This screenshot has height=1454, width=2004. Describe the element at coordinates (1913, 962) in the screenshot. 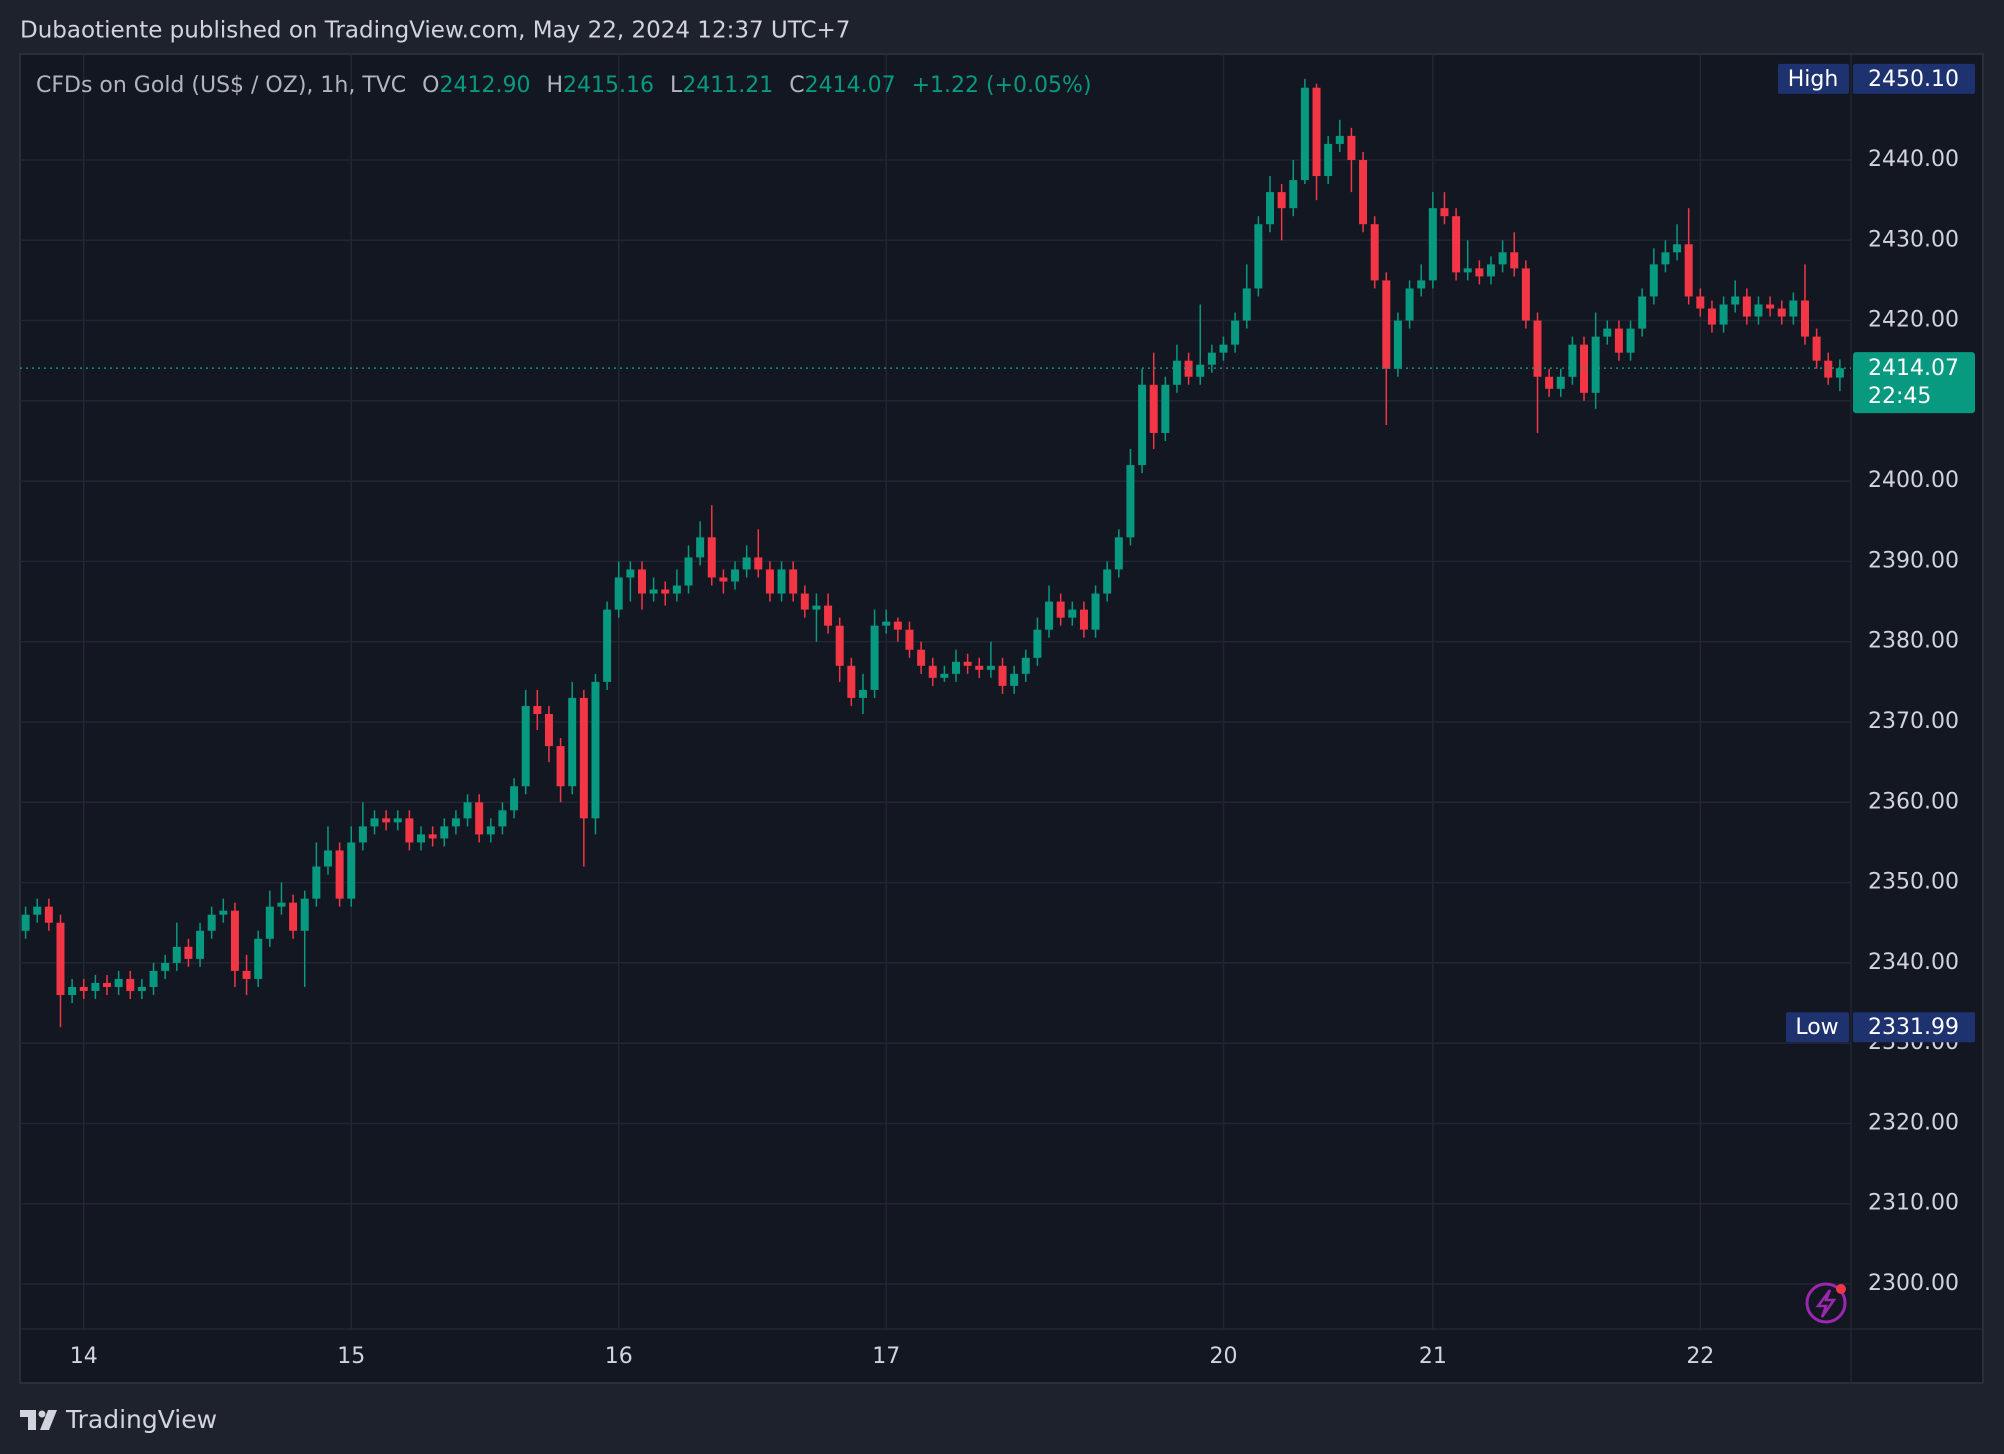

I see `y-tick-label: 2340.00` at that location.